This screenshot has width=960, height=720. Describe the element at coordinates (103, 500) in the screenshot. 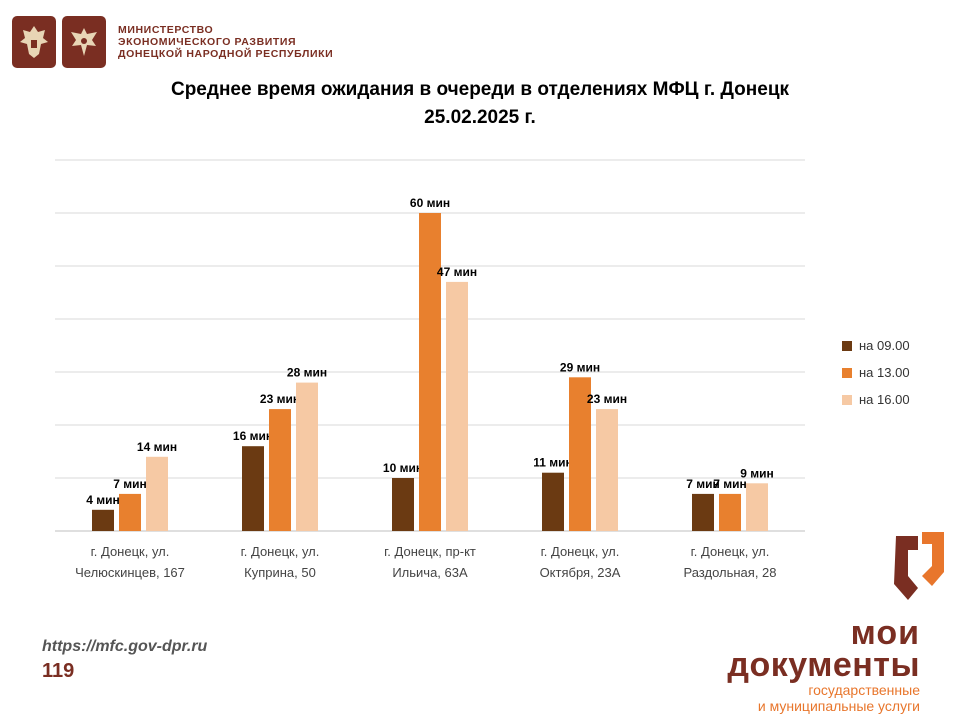

I see `data-label: 4 мин` at that location.